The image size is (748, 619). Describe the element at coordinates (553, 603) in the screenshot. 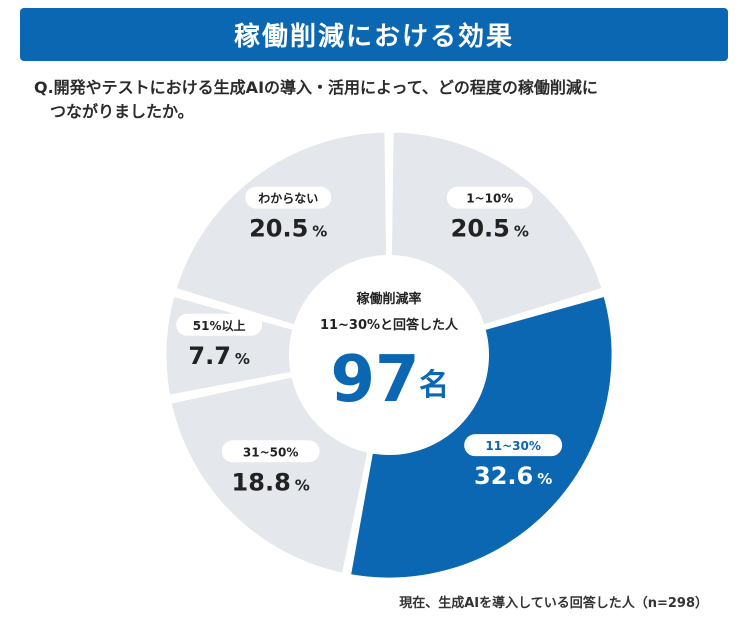

I see `footnote: 現在、生成AIを導入している回答した人（n=298）` at that location.